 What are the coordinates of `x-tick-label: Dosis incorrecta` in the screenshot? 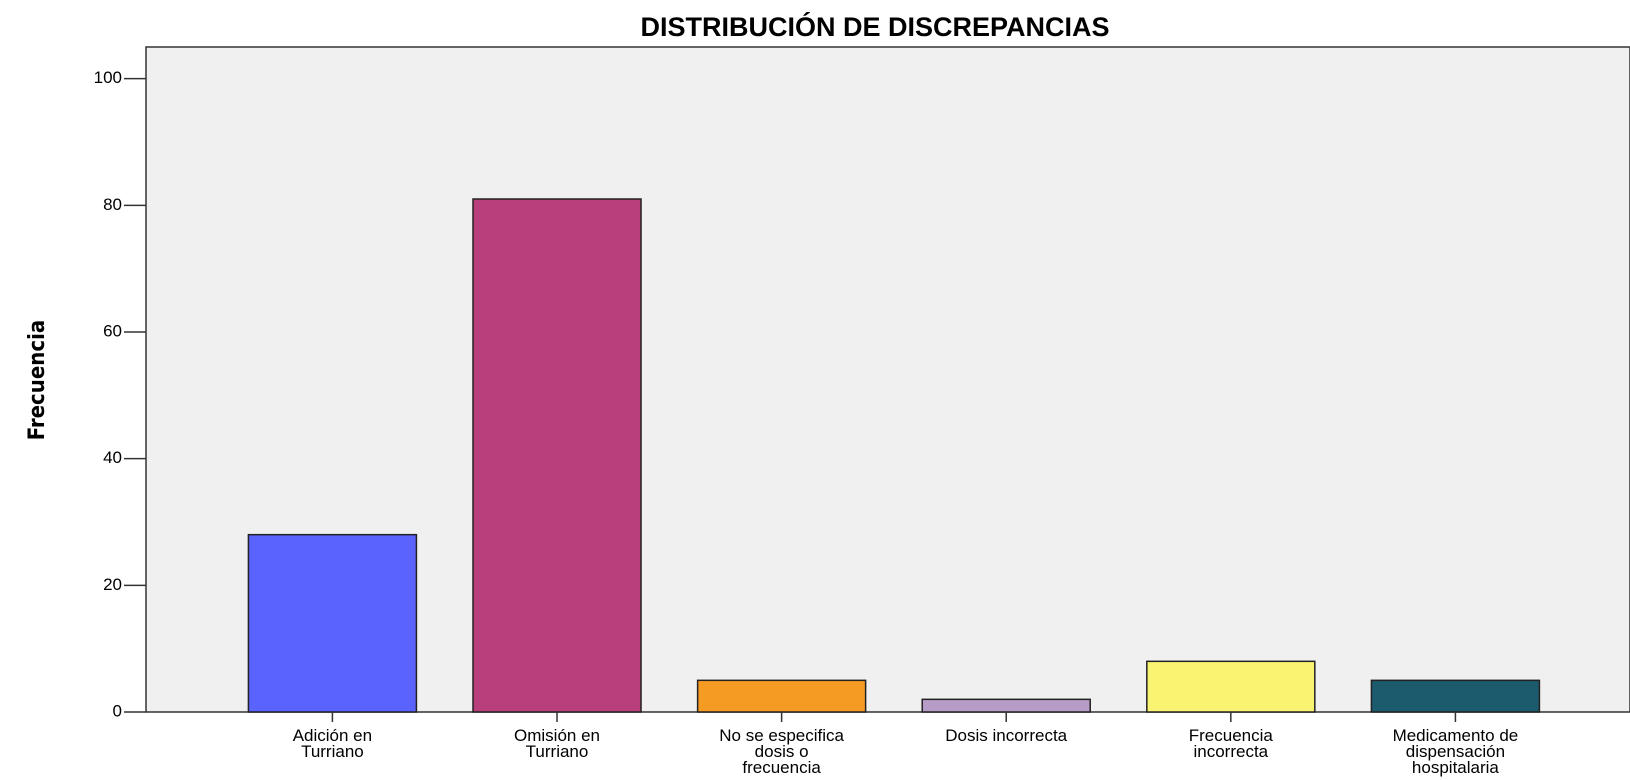 It's located at (1006, 735).